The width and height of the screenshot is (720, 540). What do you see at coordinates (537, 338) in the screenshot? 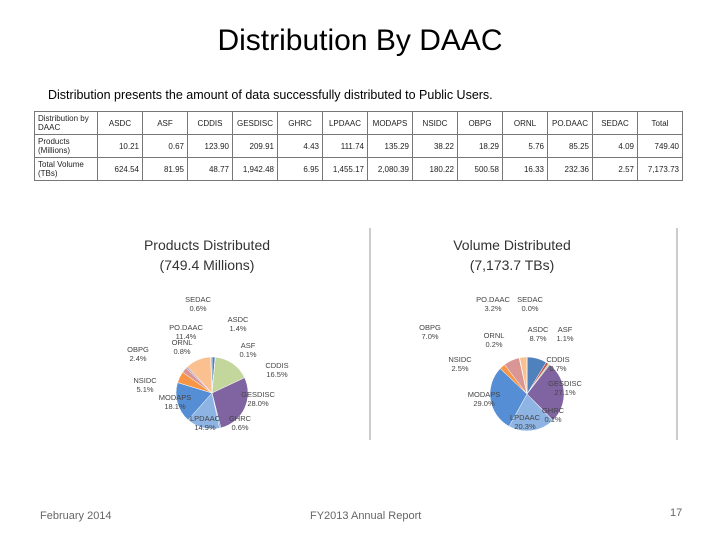
I see `slice-label: 8.7%` at bounding box center [537, 338].